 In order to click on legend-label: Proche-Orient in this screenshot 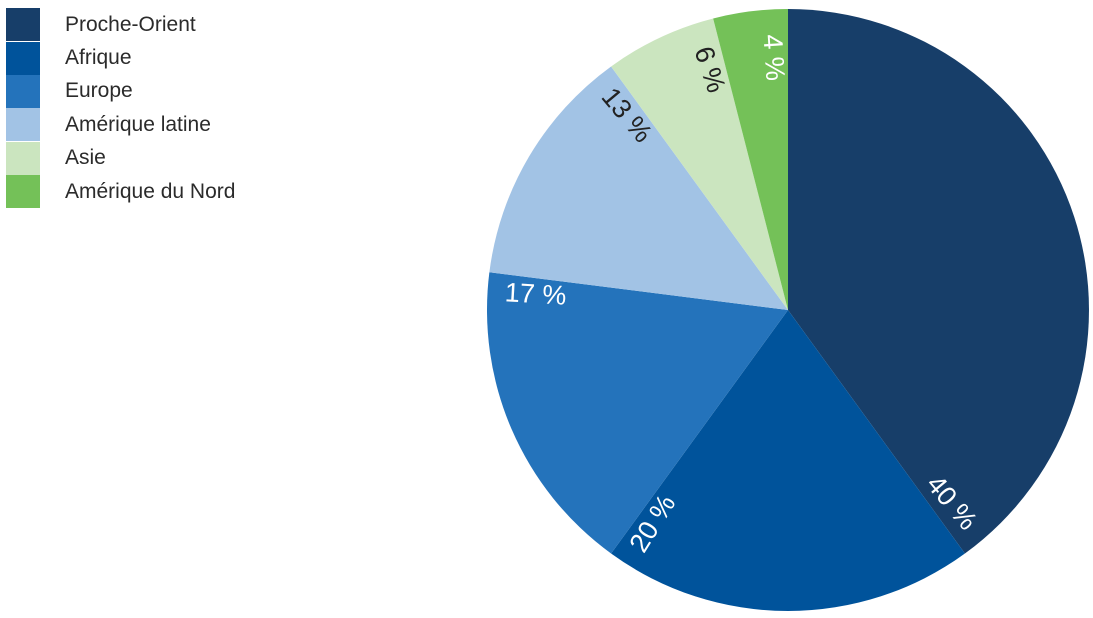, I will do `click(130, 24)`.